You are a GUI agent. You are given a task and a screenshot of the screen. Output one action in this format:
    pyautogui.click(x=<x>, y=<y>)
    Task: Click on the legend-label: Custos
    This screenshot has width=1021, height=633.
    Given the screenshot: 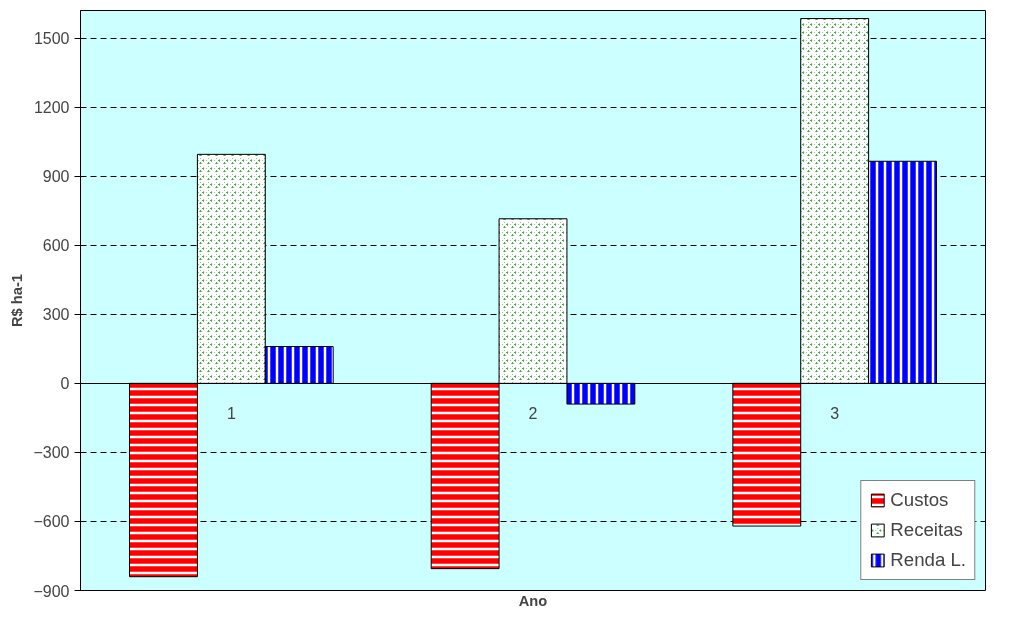 What is the action you would take?
    pyautogui.click(x=919, y=500)
    